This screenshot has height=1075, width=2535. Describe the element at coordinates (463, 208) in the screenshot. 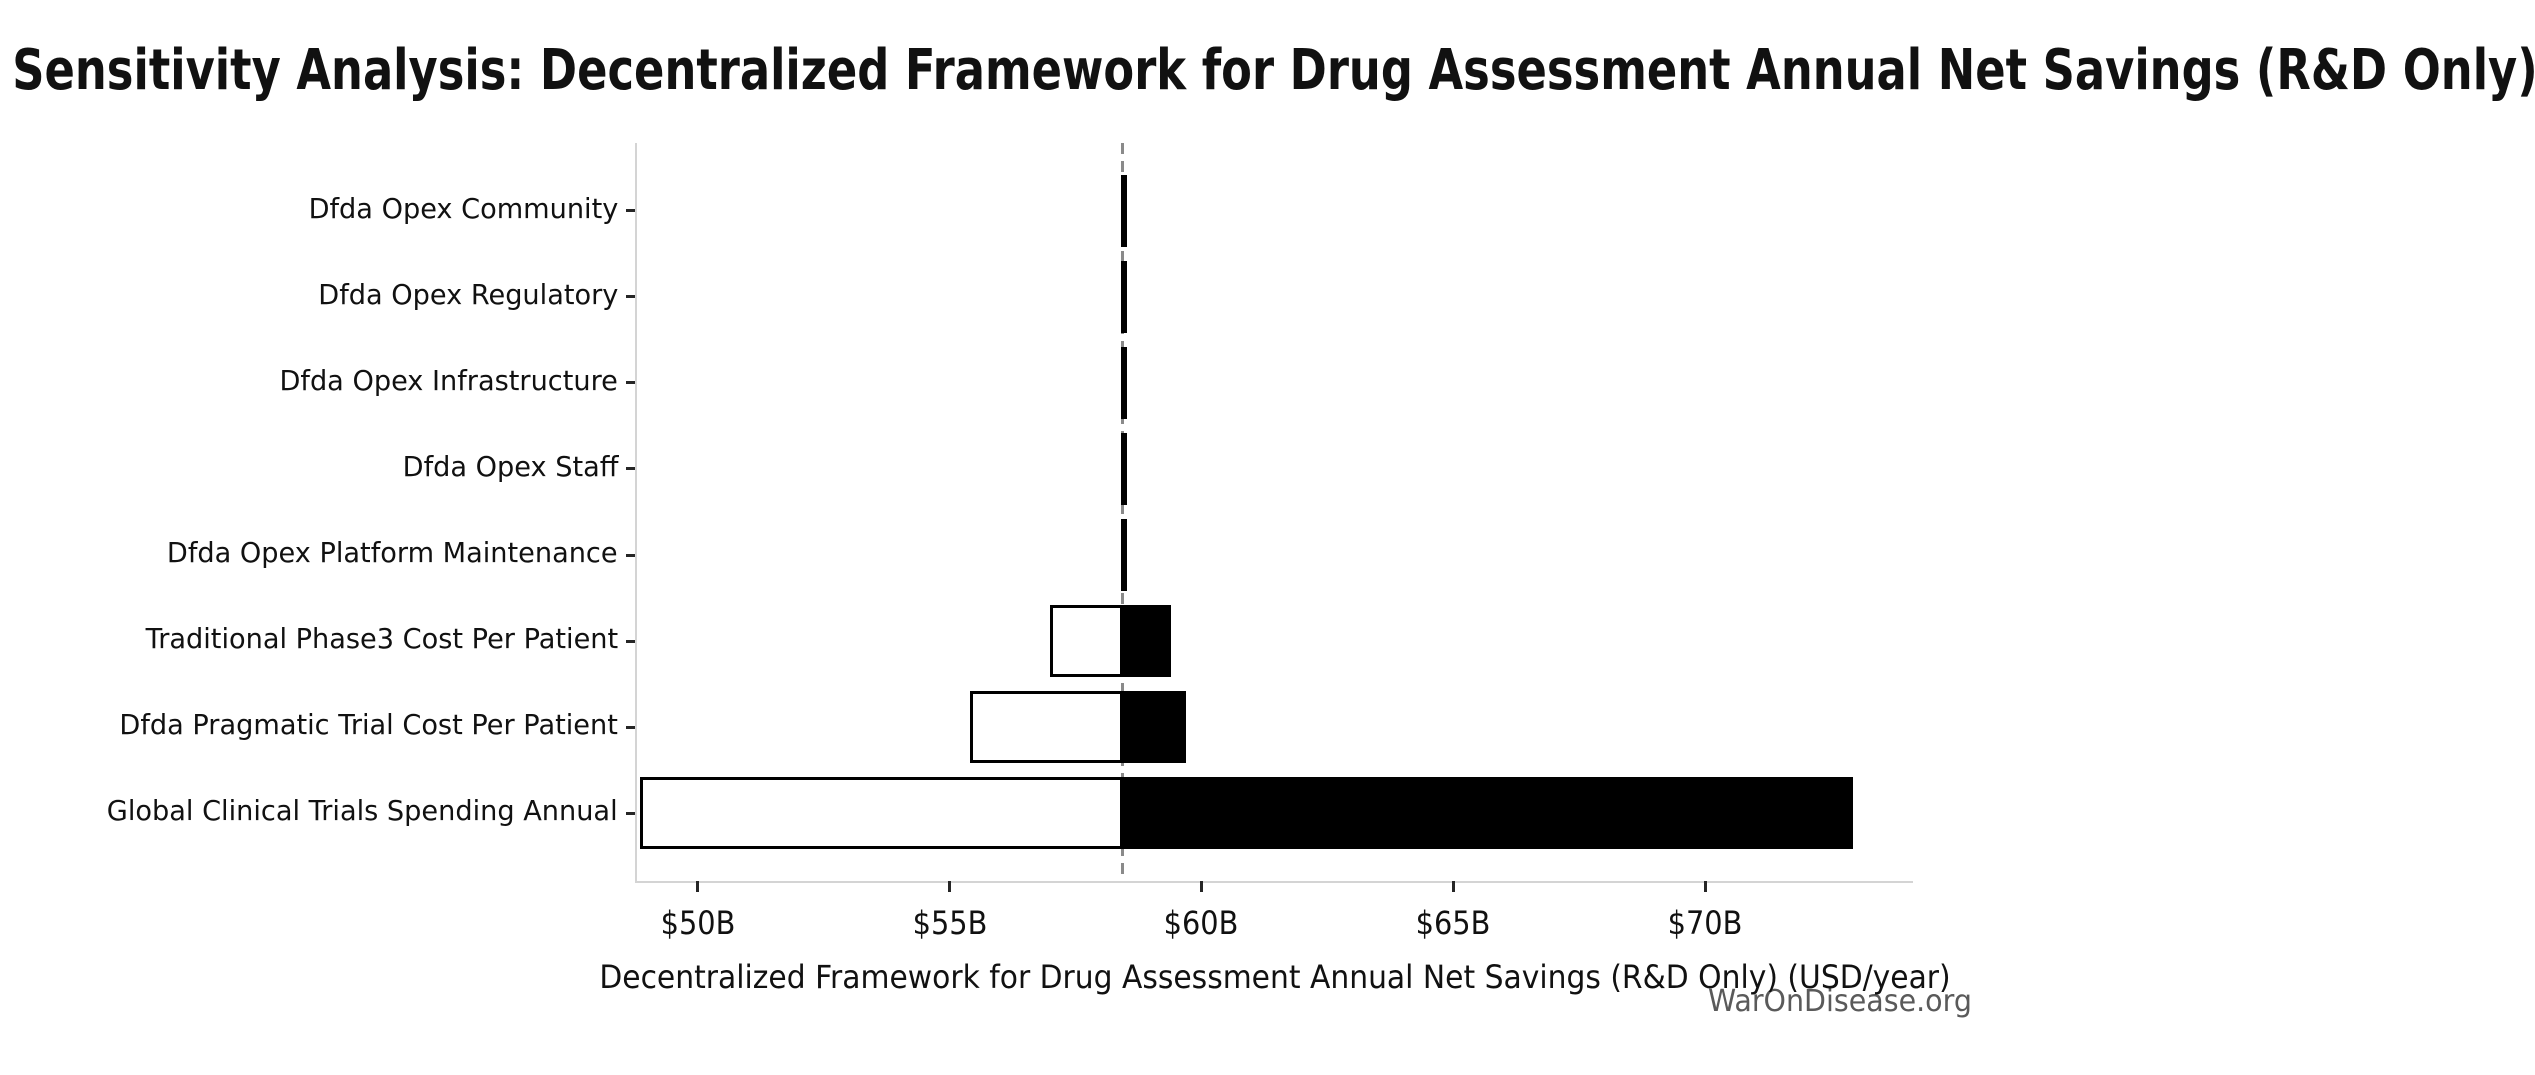

I see `y-axis-label: Dfda Opex Community` at that location.